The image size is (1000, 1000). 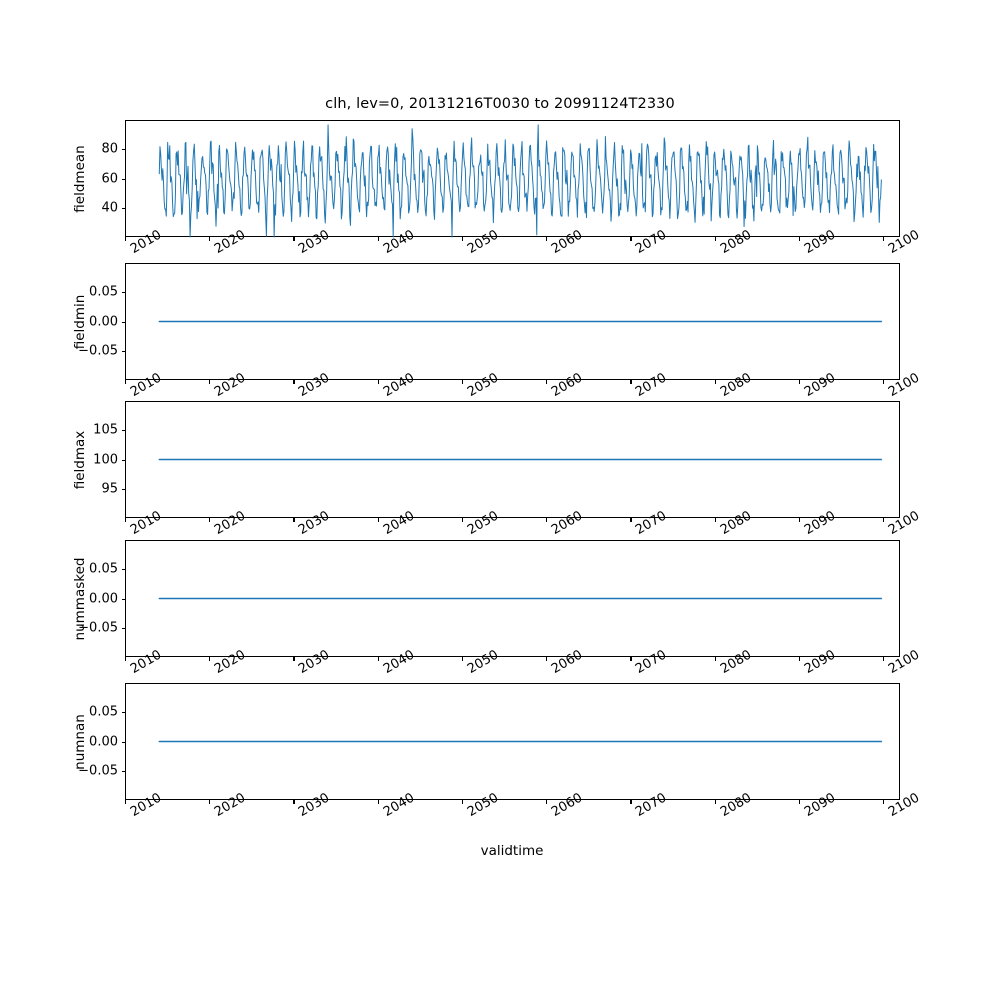 I want to click on subplot-fieldmax, so click(x=512, y=459).